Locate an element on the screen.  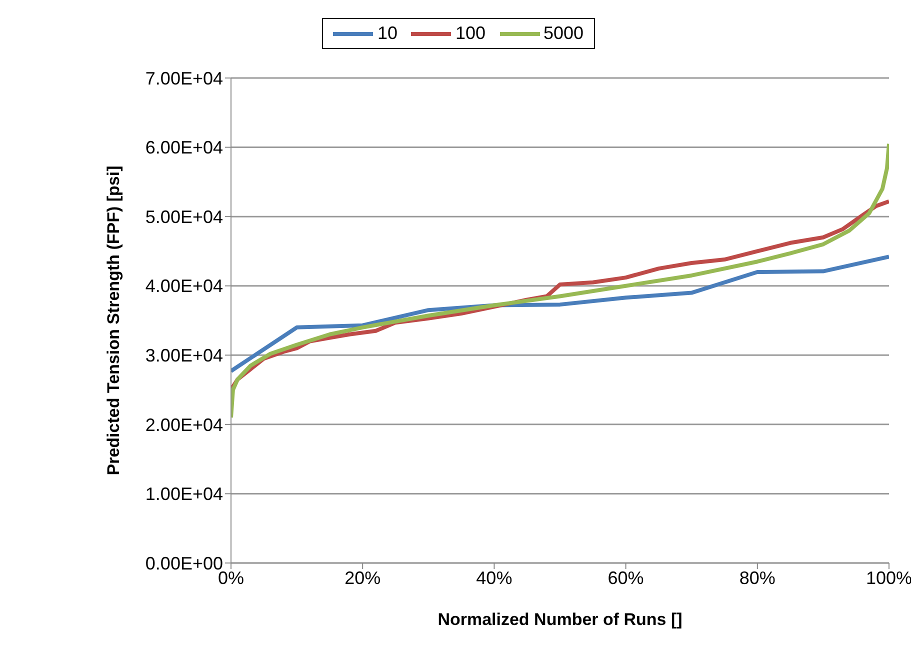
y-axis-title: Predicted Tension Strength (FPF) [psi] is located at coordinates (114, 321).